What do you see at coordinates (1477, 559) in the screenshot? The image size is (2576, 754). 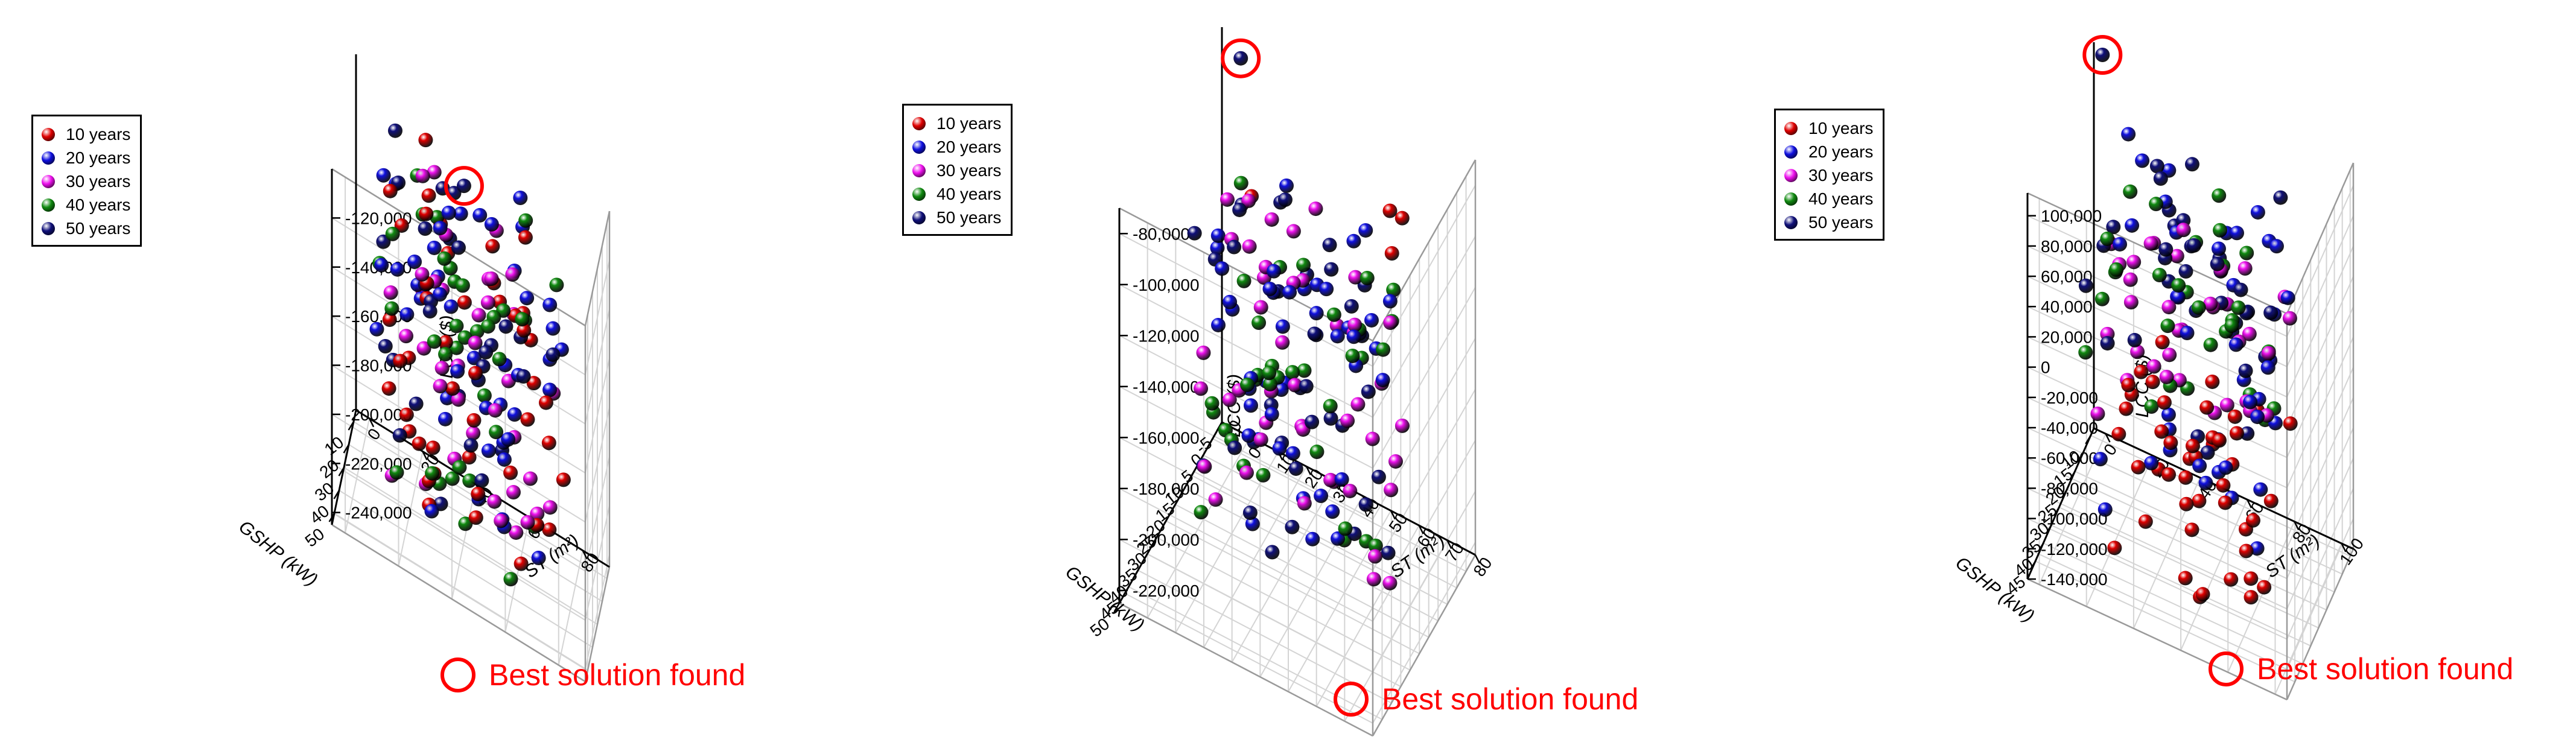 I see `y-tick` at bounding box center [1477, 559].